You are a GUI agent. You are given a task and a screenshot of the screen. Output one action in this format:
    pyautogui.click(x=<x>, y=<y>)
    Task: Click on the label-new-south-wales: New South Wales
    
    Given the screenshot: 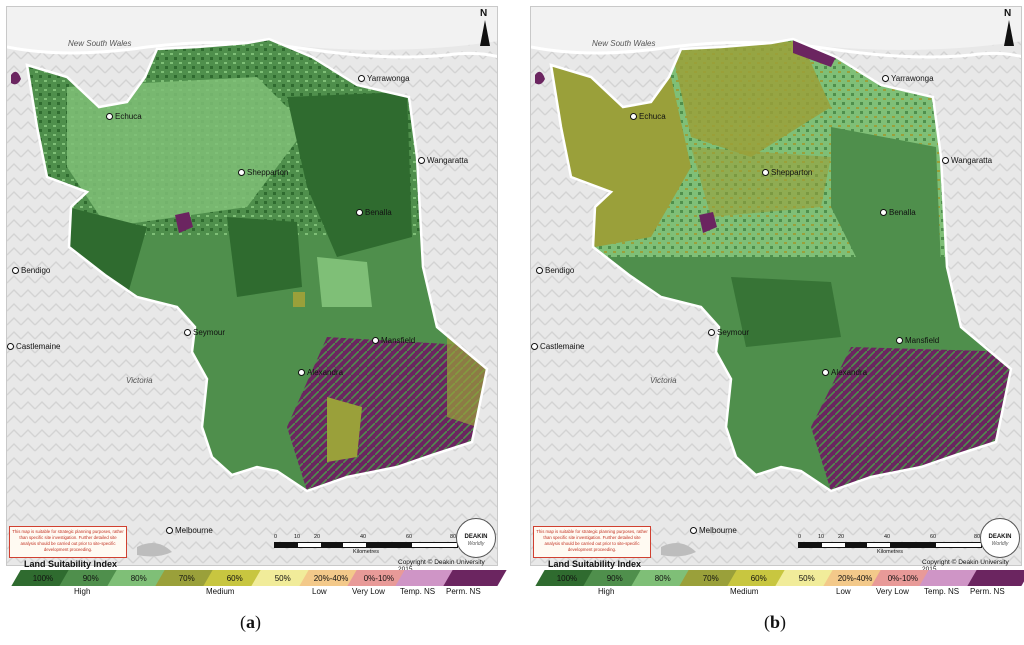 What is the action you would take?
    pyautogui.click(x=624, y=43)
    